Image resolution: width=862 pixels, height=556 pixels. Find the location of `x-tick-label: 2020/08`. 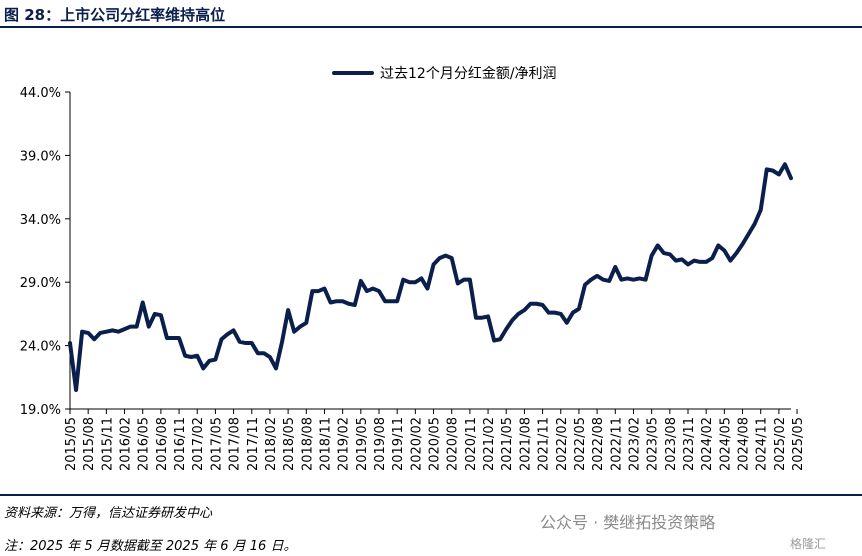

x-tick-label: 2020/08 is located at coordinates (453, 444).